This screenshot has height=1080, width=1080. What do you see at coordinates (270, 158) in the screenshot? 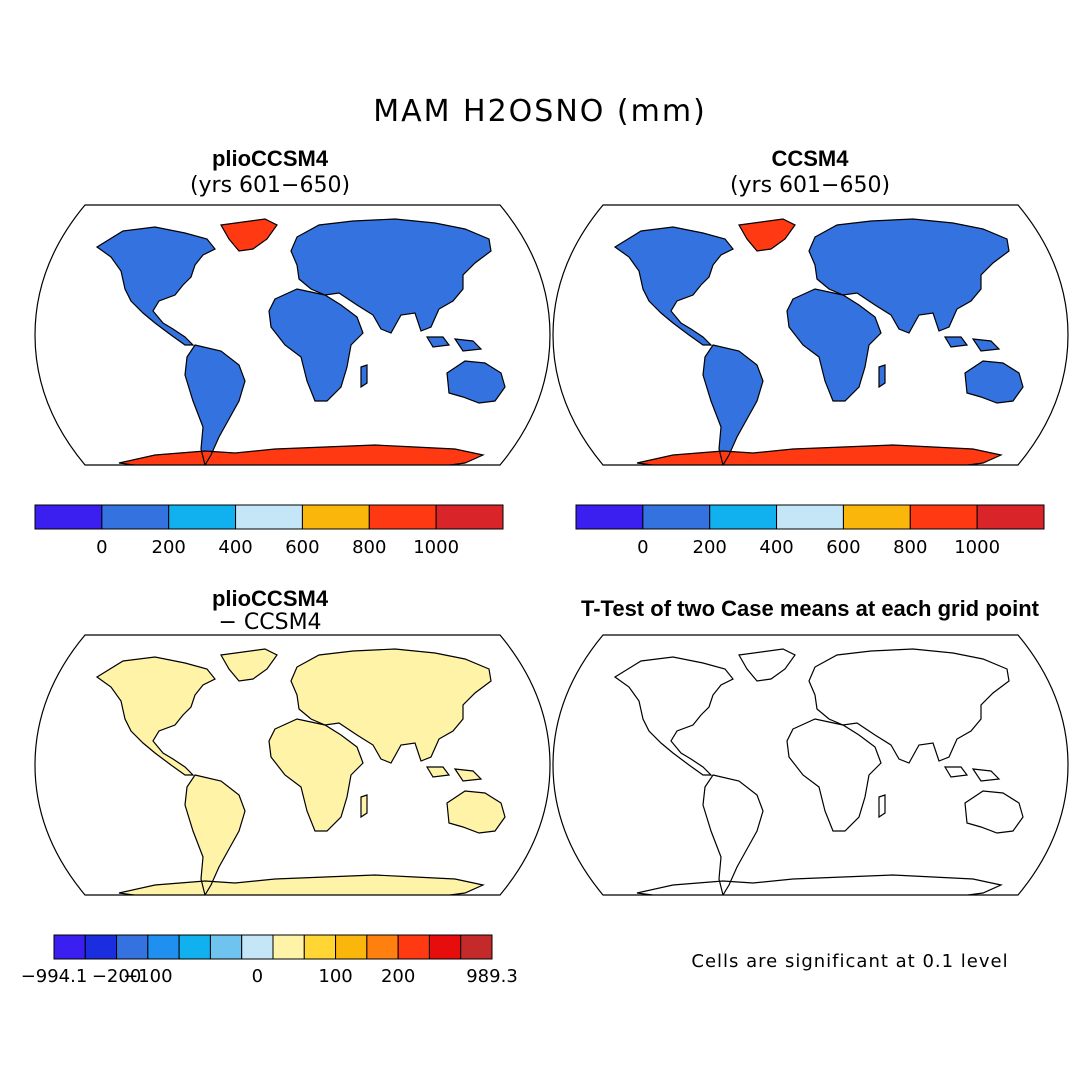
I see `panel-1-title: plioCCSM4` at bounding box center [270, 158].